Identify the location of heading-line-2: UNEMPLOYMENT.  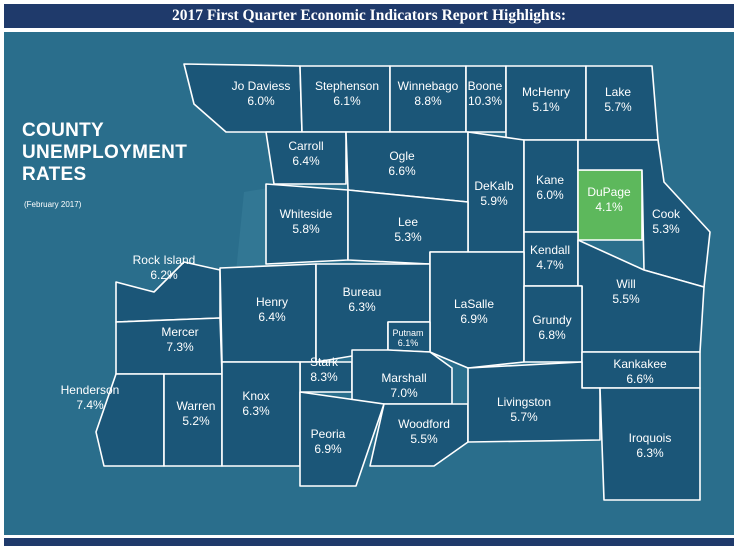
(105, 152).